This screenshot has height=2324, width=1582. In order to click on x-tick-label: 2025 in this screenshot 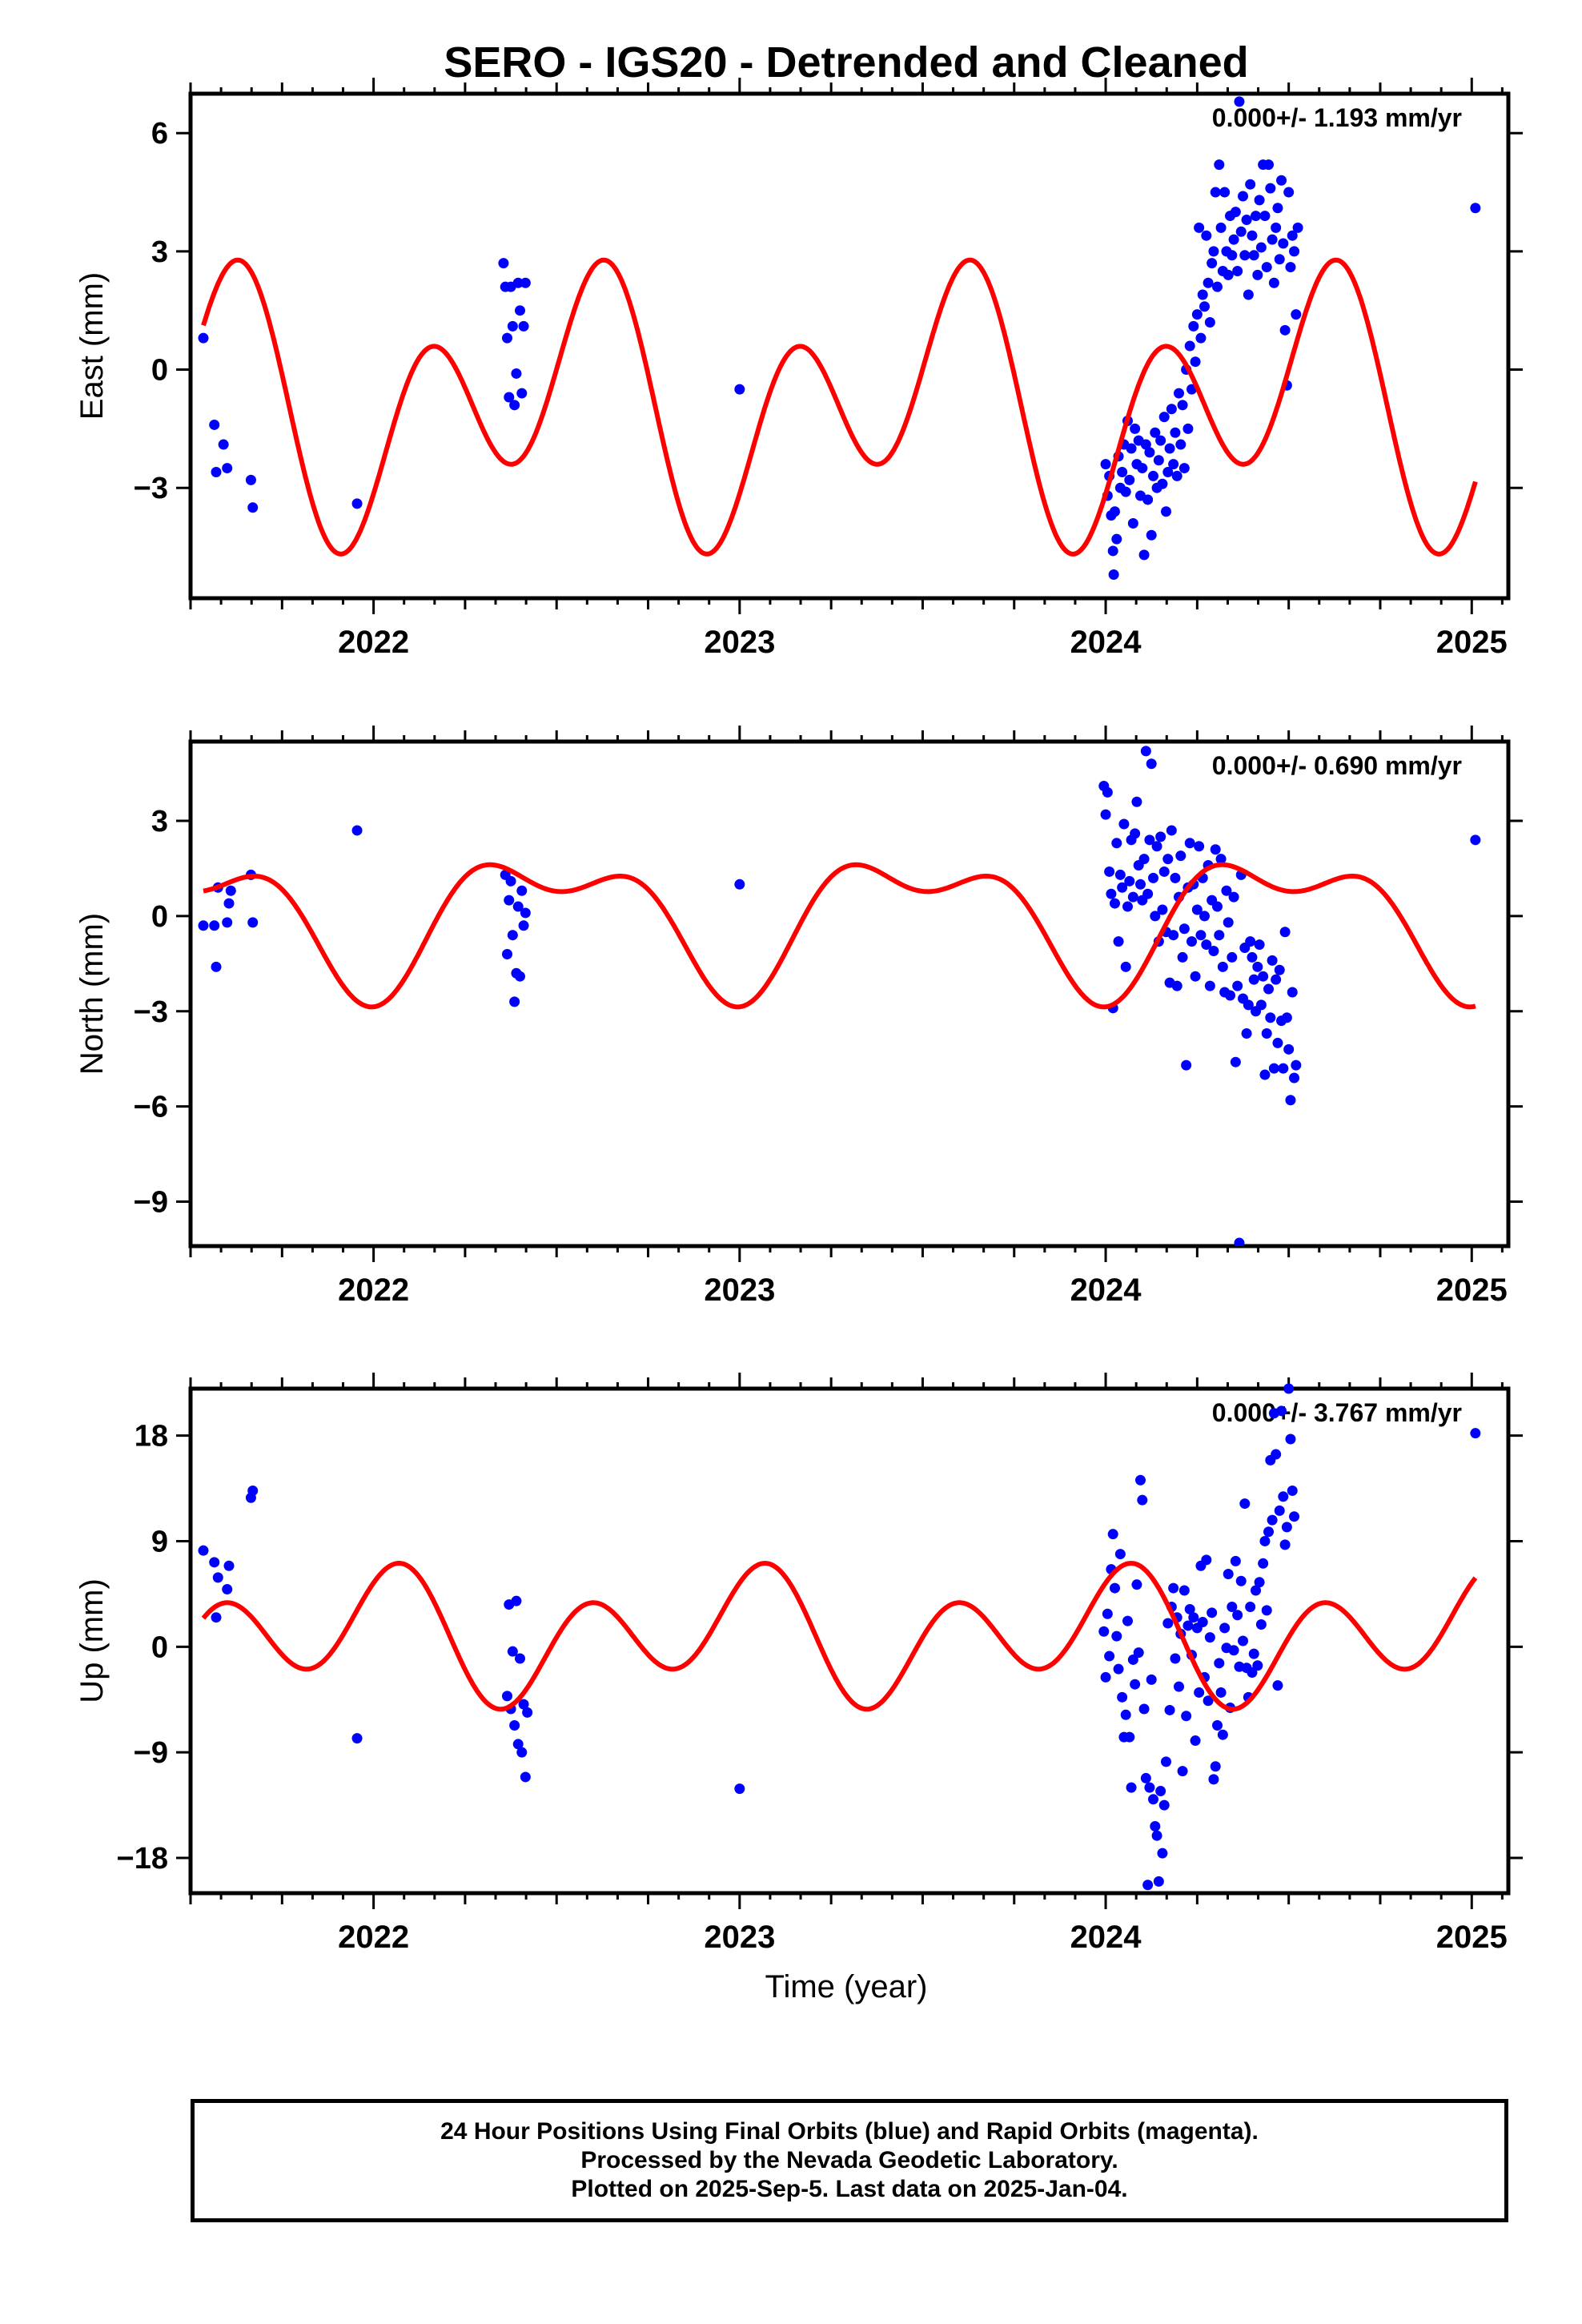, I will do `click(1472, 1290)`.